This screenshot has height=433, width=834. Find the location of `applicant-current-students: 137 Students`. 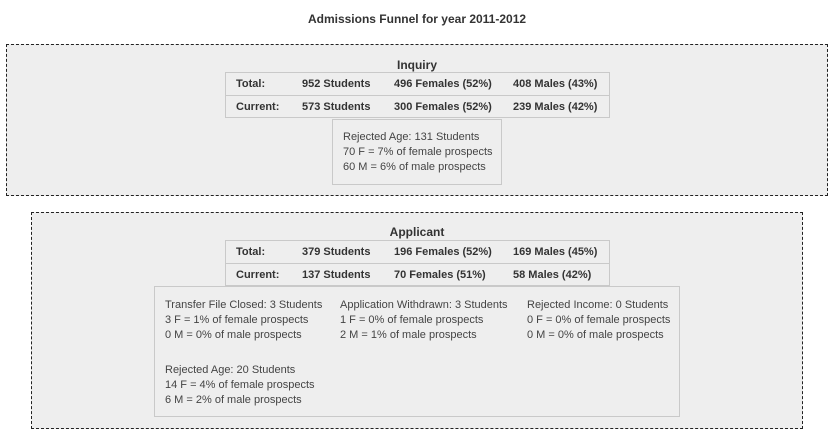

applicant-current-students: 137 Students is located at coordinates (336, 275).